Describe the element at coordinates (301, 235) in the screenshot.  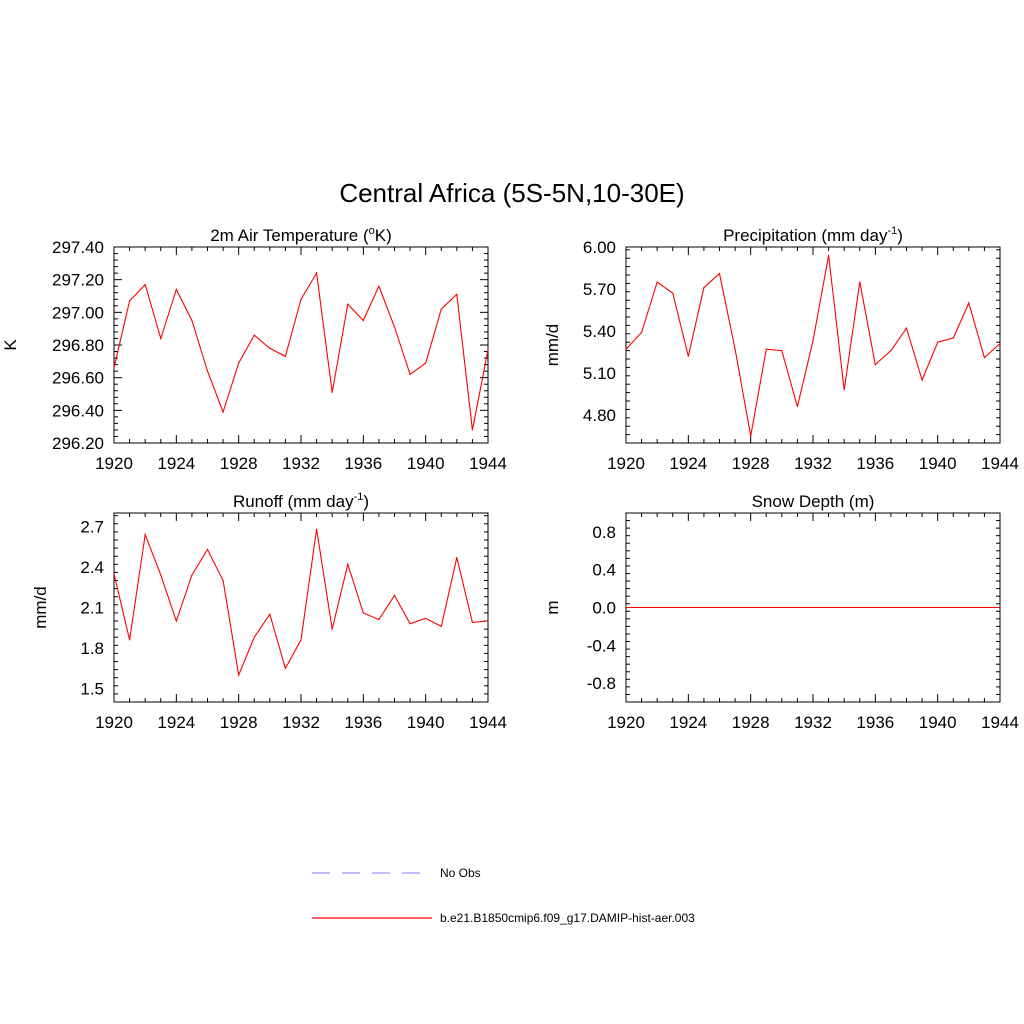
I see `panel-title: 2m Air Temperature (oK)` at that location.